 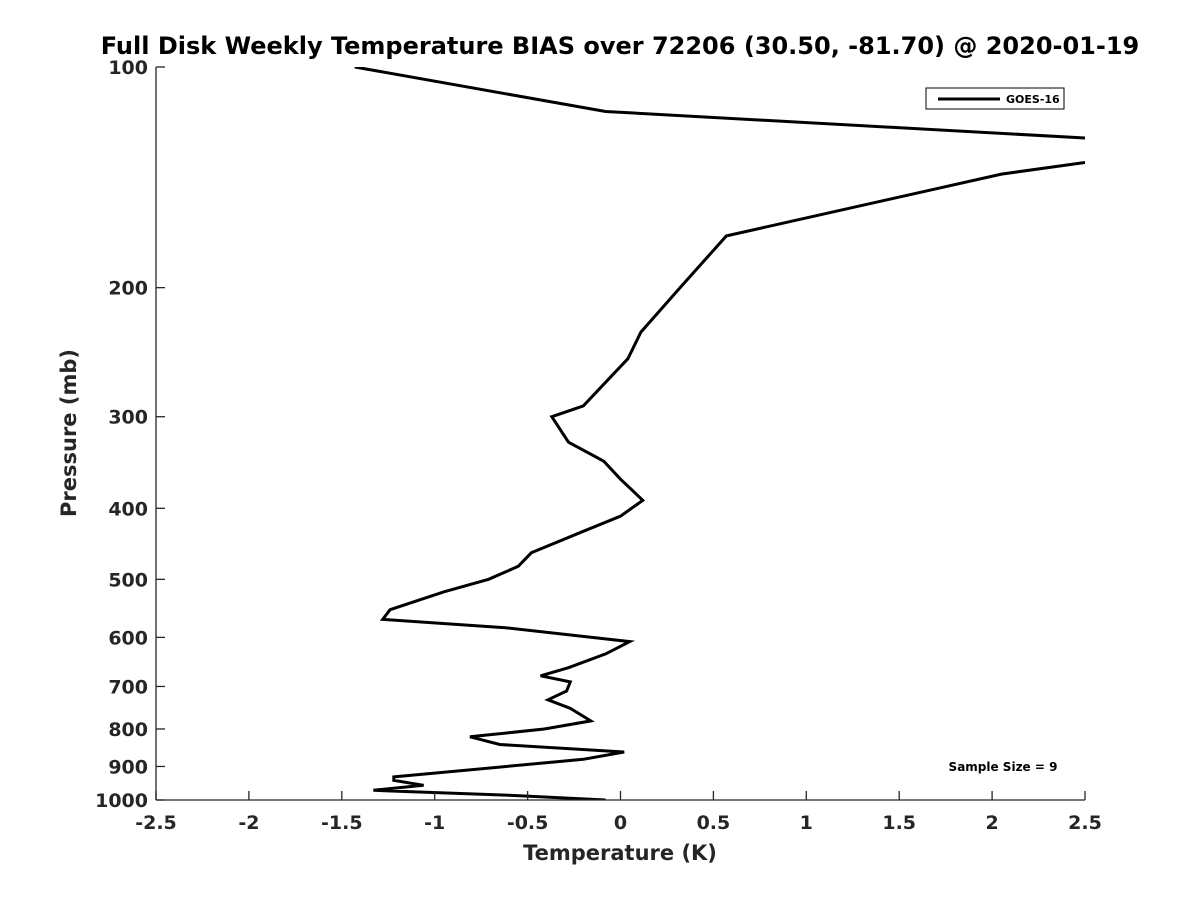 I want to click on y-tick-label: 900, so click(x=128, y=767).